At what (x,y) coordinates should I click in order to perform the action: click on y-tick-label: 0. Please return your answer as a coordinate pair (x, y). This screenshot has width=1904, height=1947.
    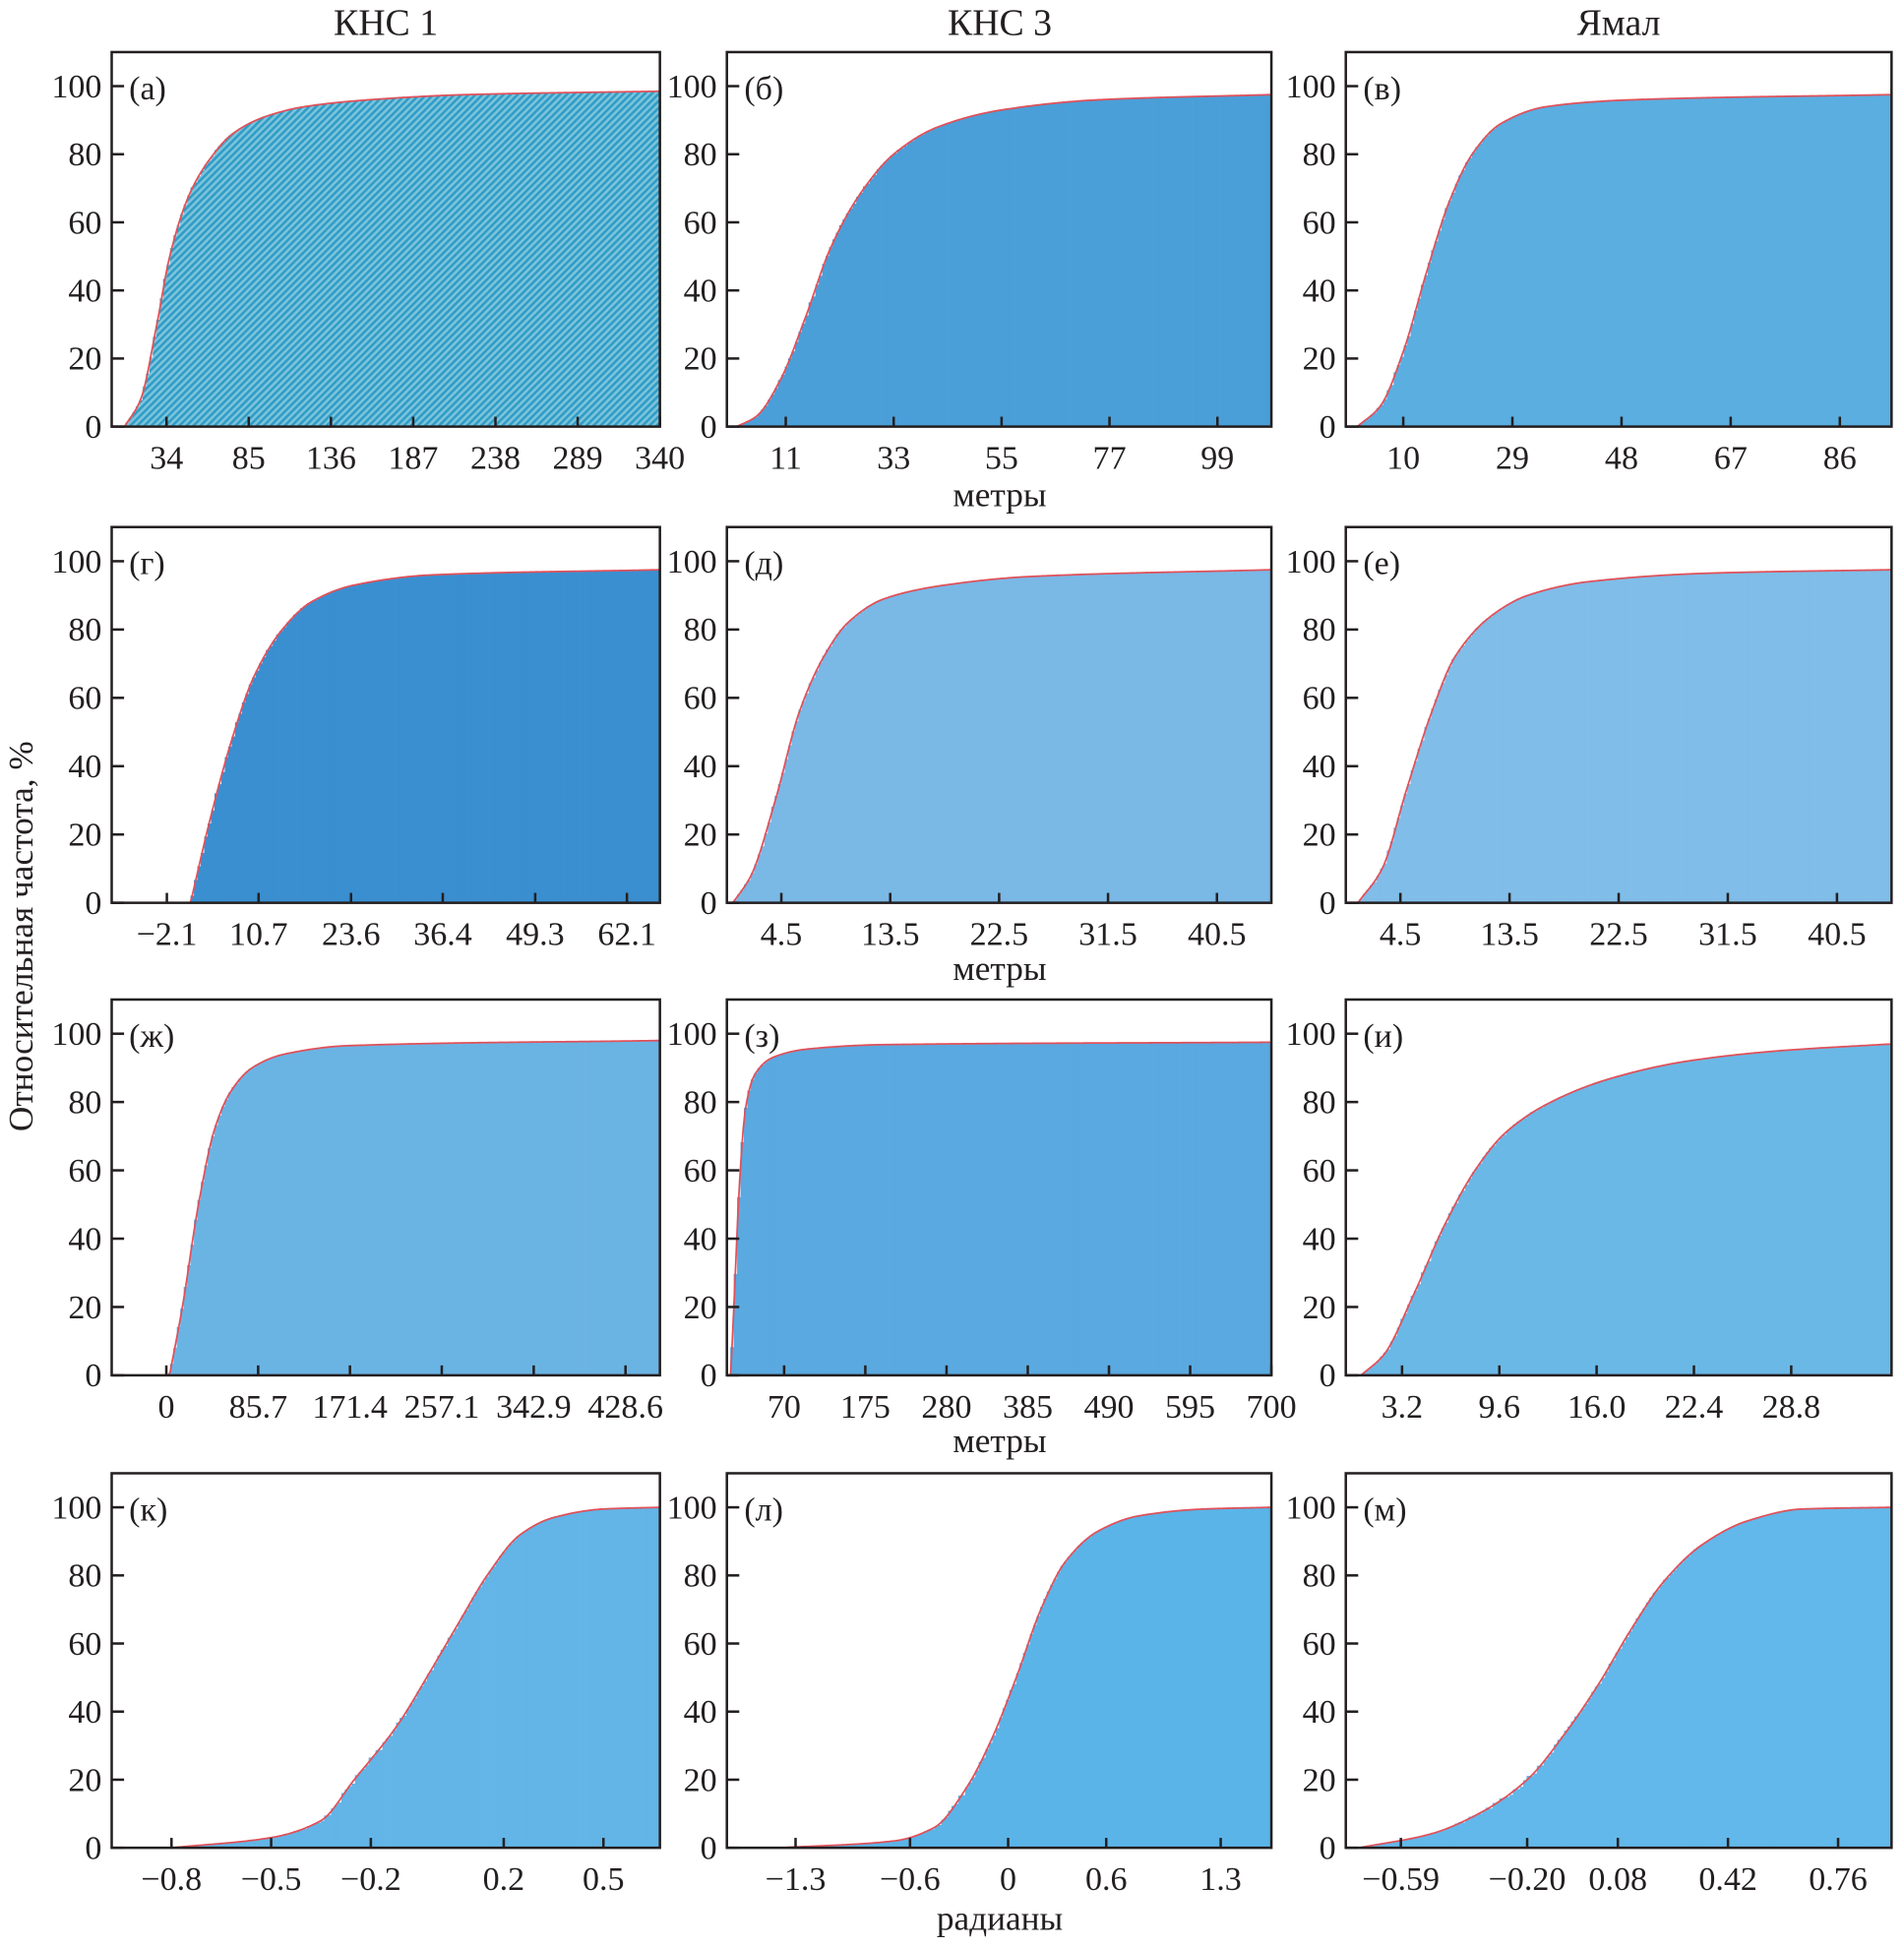
    Looking at the image, I should click on (1328, 1849).